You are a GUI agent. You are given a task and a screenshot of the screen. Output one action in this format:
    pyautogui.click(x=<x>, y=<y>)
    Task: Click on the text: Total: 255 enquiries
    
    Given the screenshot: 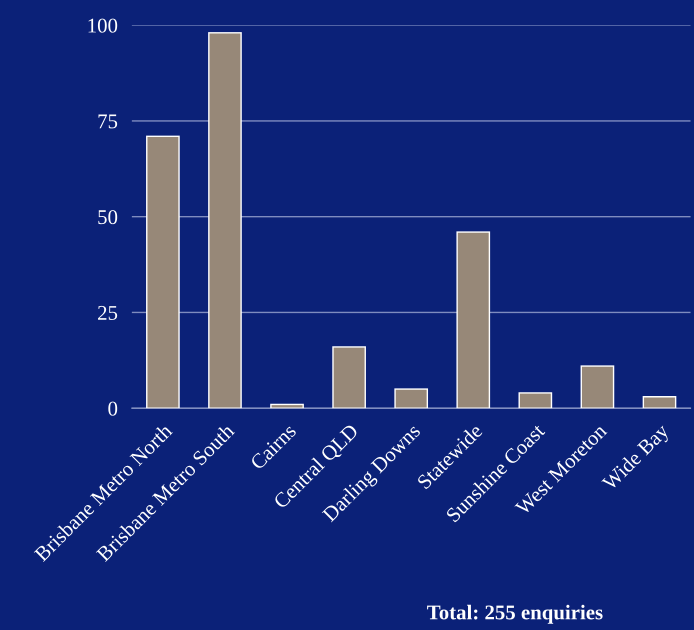 What is the action you would take?
    pyautogui.click(x=515, y=614)
    